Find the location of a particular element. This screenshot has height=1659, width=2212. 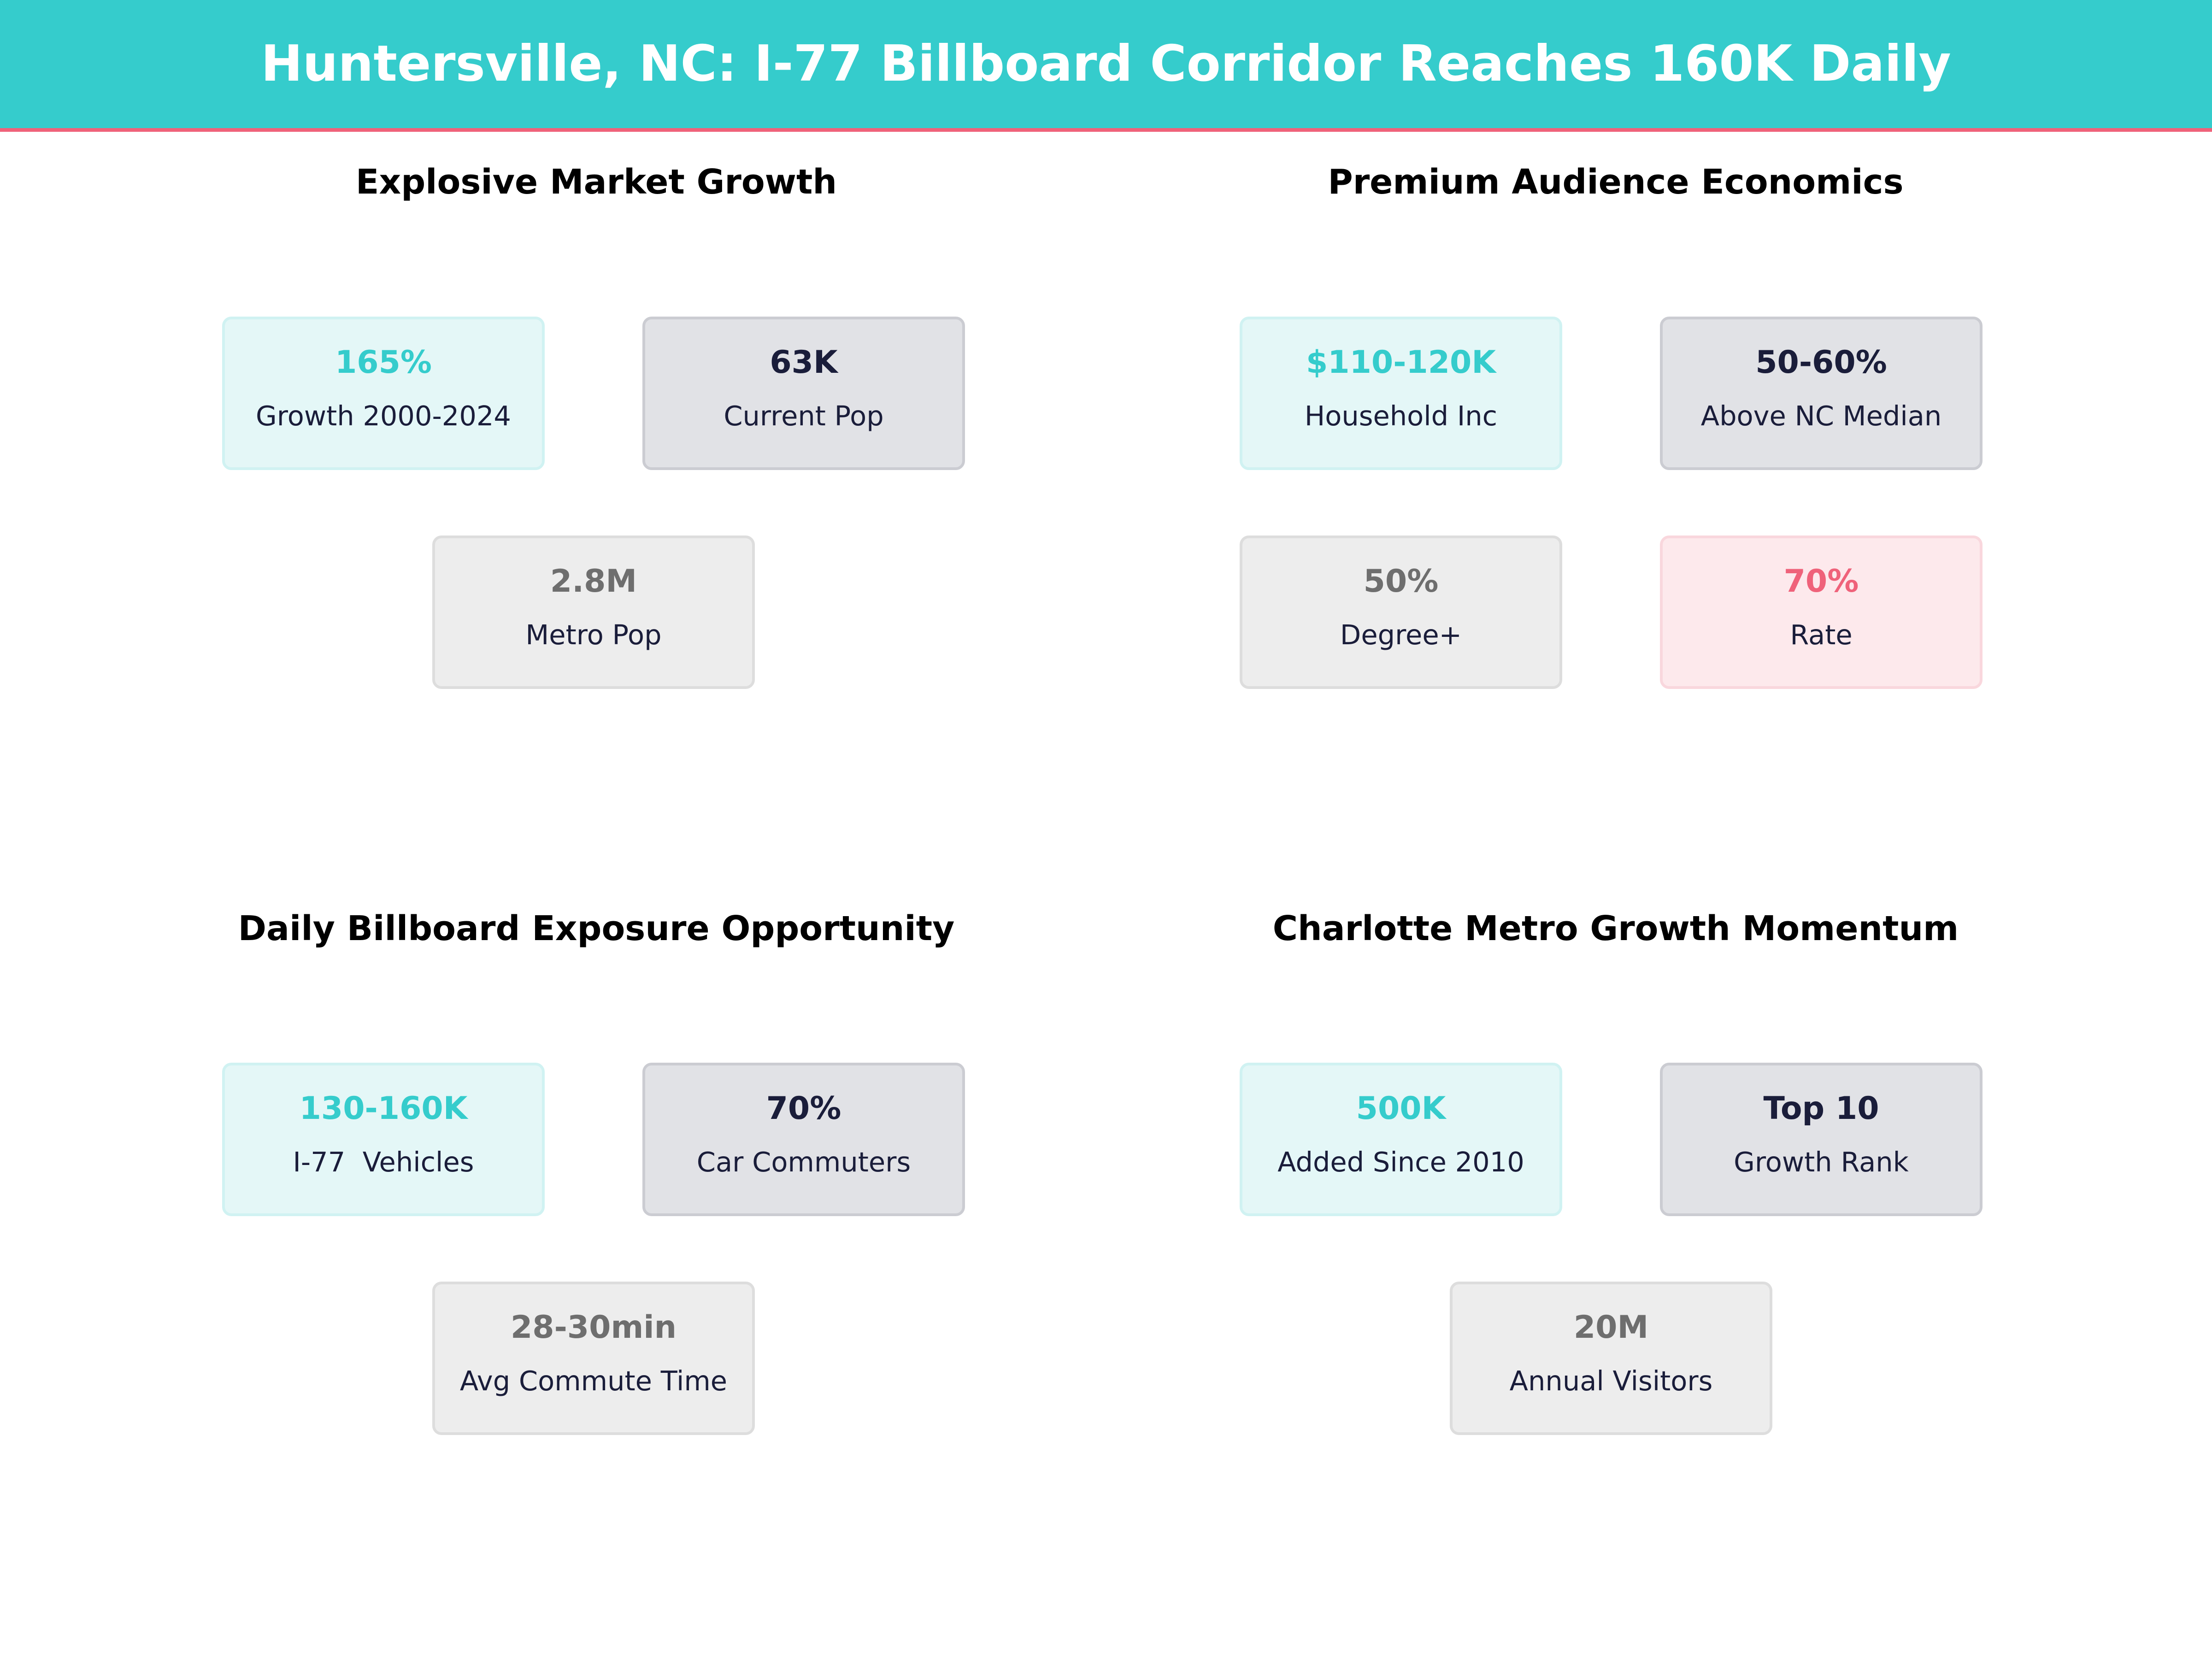

stat-value: 50-60% is located at coordinates (1821, 362).